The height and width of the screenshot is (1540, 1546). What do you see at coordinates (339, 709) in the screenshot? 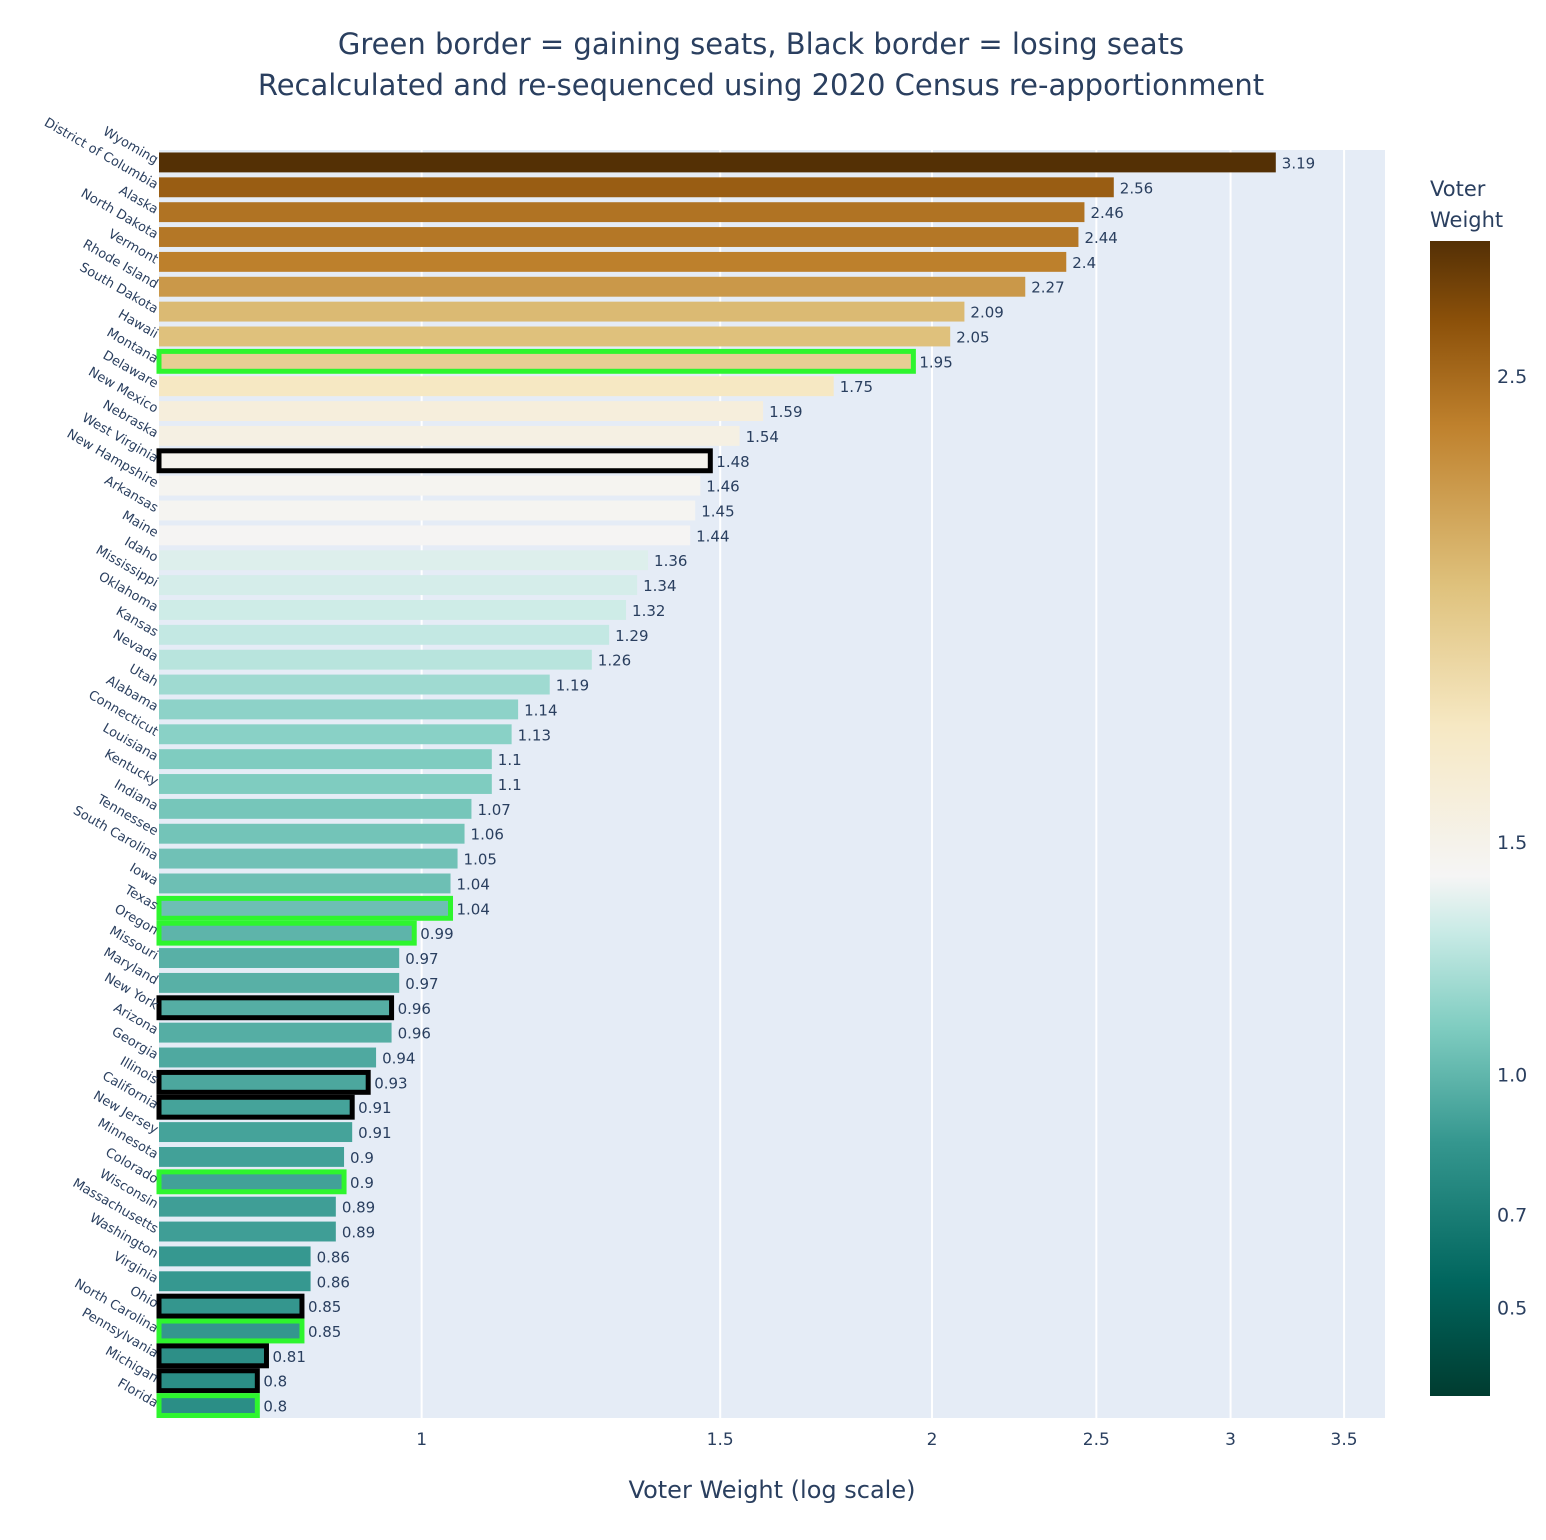
I see `bar-alabama` at bounding box center [339, 709].